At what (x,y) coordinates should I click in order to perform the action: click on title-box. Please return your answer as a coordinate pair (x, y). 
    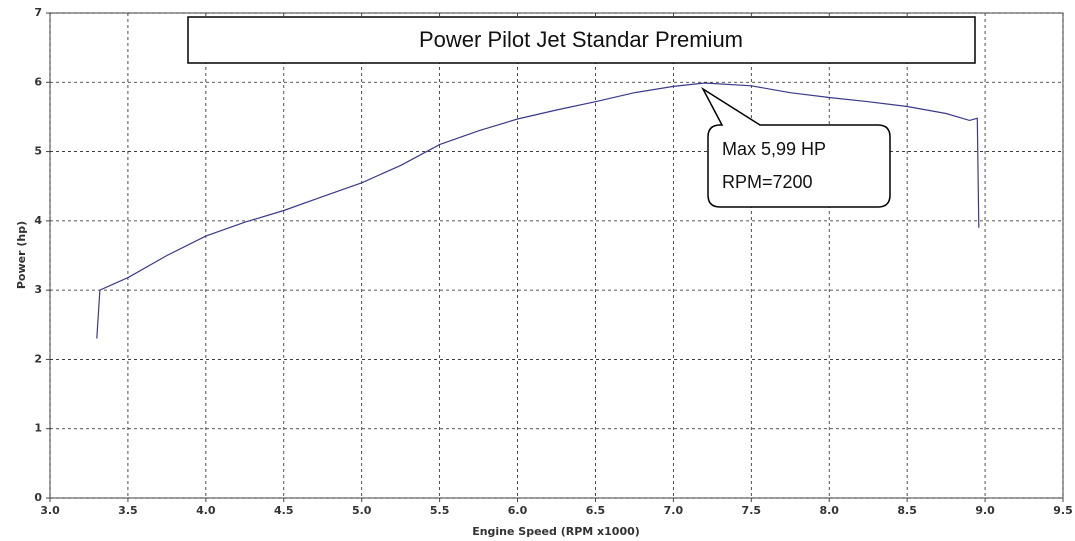
    Looking at the image, I should click on (581, 40).